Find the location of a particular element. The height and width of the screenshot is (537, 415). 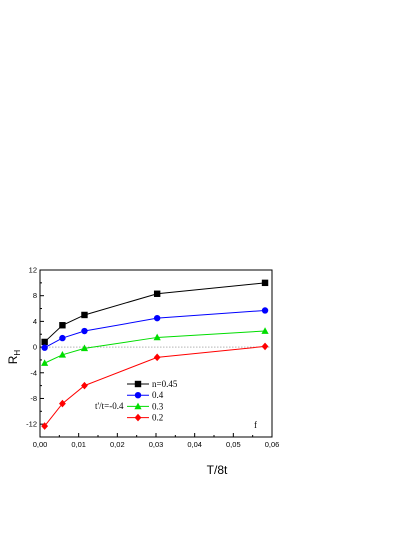

y-tick-label: 0 is located at coordinates (35, 347).